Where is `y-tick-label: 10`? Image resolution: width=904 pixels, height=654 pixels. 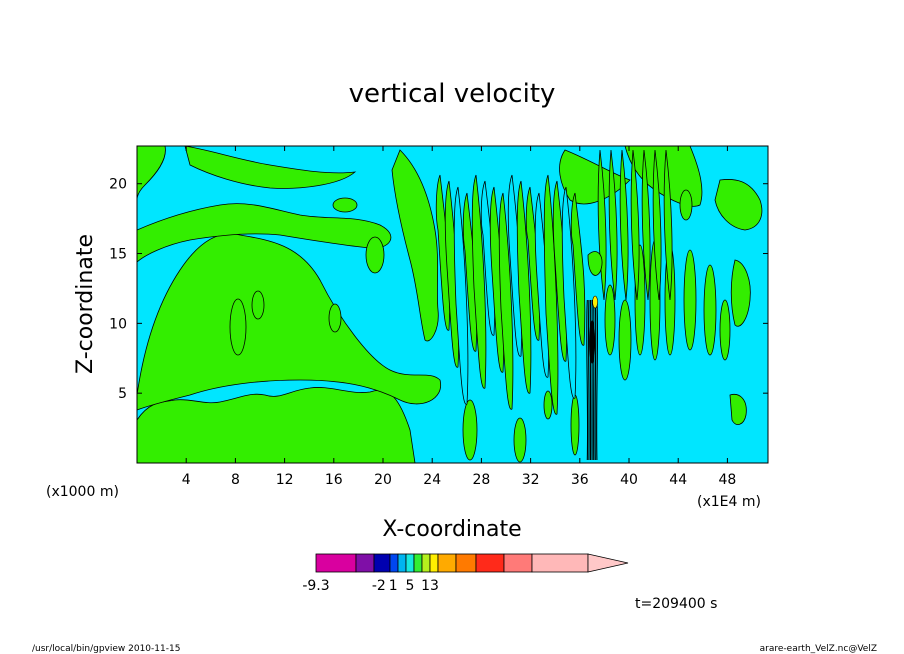 y-tick-label: 10 is located at coordinates (118, 324).